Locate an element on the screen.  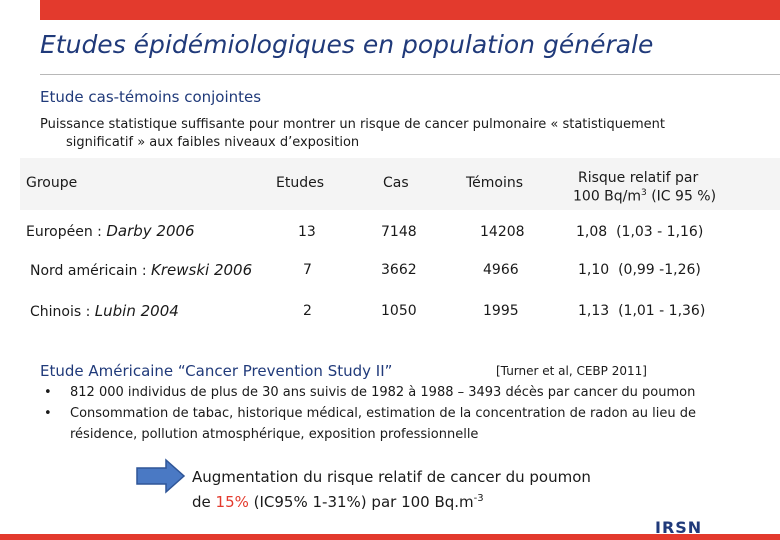
row-1-etudes: 13 is located at coordinates (307, 232).